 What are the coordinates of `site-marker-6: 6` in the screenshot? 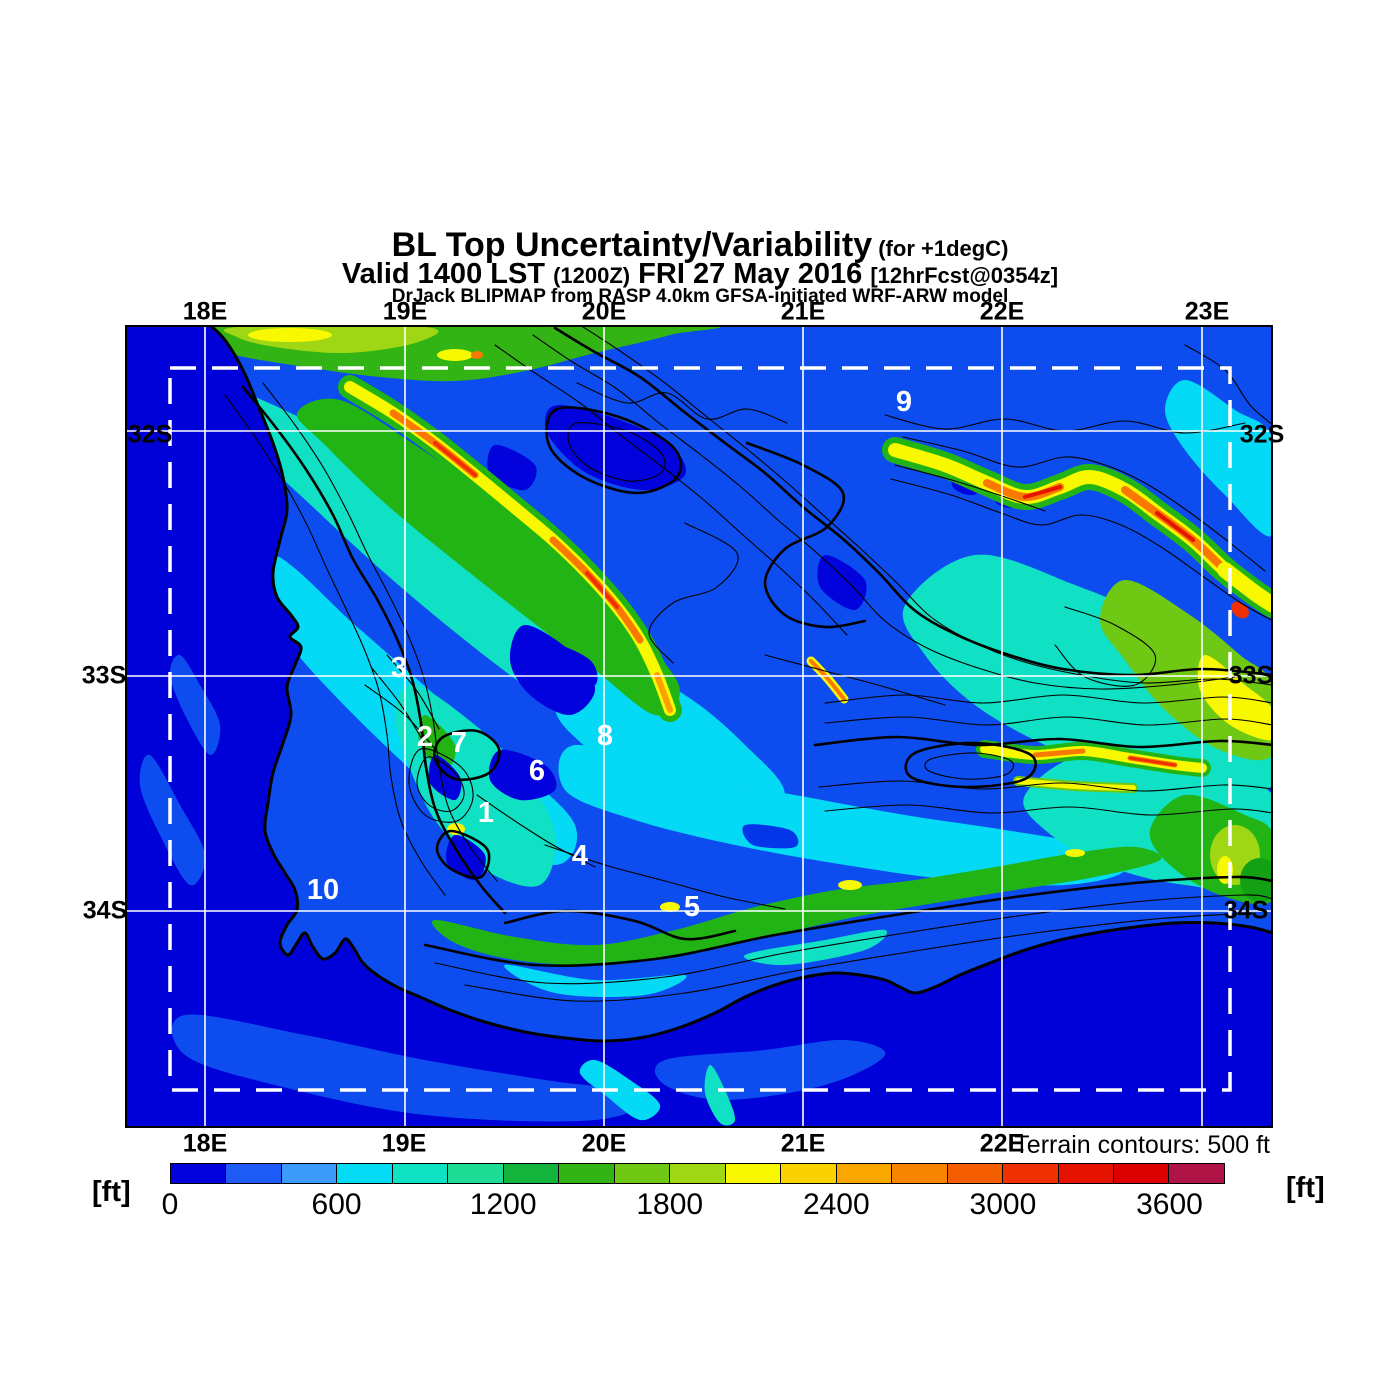 It's located at (537, 771).